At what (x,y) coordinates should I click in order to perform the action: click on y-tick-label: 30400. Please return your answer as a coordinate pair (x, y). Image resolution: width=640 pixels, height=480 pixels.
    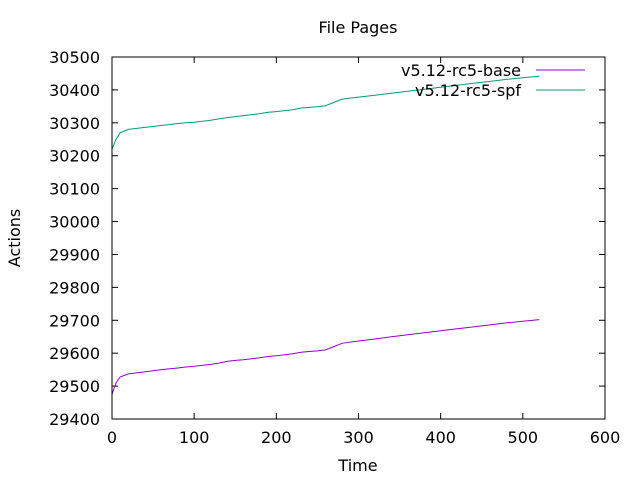
    Looking at the image, I should click on (74, 90).